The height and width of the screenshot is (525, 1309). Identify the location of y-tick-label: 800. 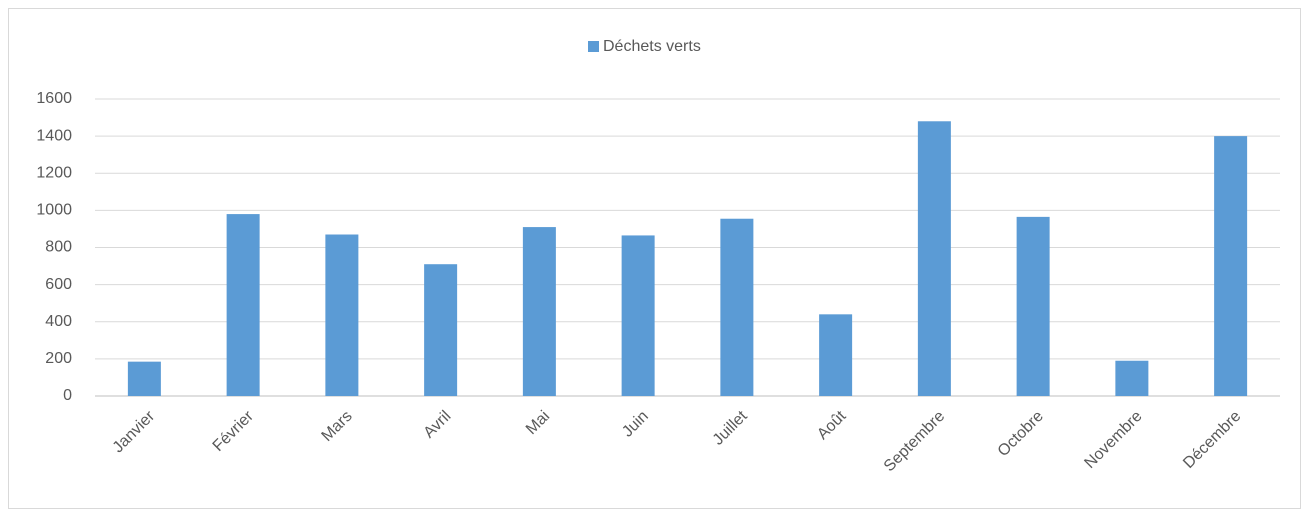
(58, 247).